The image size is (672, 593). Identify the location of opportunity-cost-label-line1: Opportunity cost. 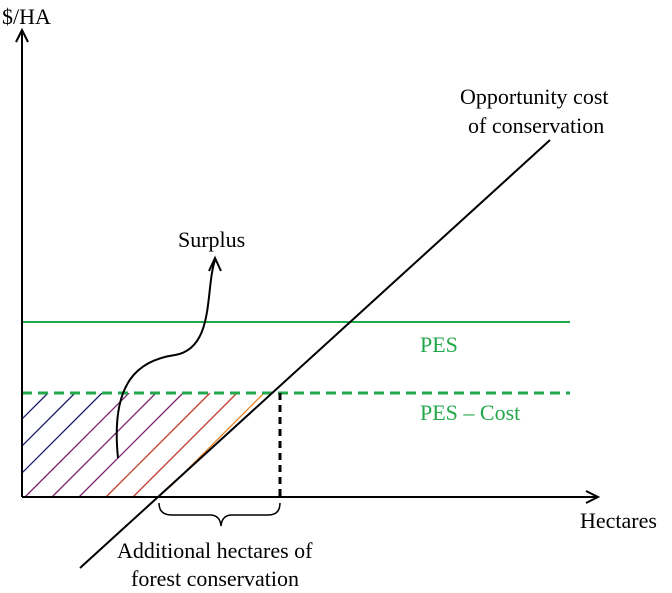
(534, 96).